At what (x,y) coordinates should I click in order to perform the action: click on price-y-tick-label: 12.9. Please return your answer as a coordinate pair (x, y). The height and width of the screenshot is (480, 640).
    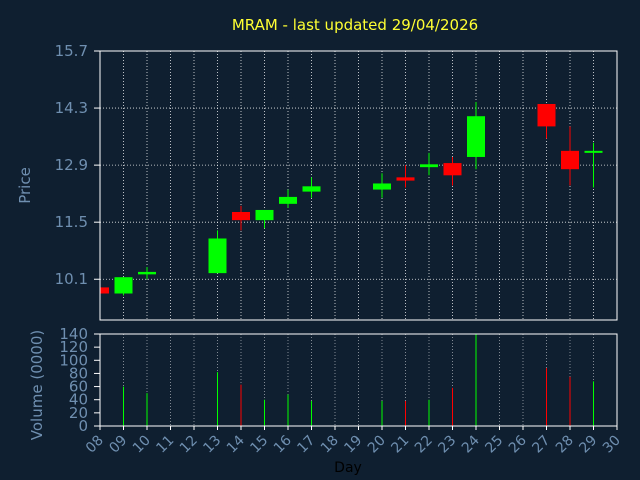
    Looking at the image, I should click on (71, 165).